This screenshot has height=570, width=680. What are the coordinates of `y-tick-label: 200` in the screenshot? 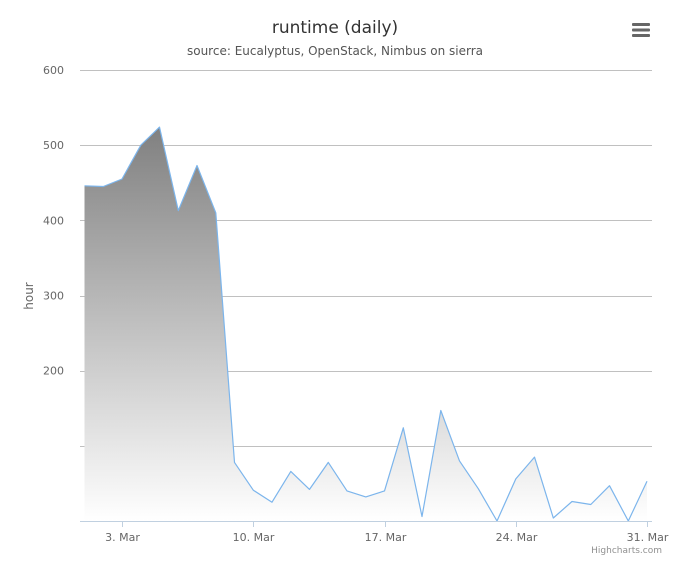 It's located at (53, 371).